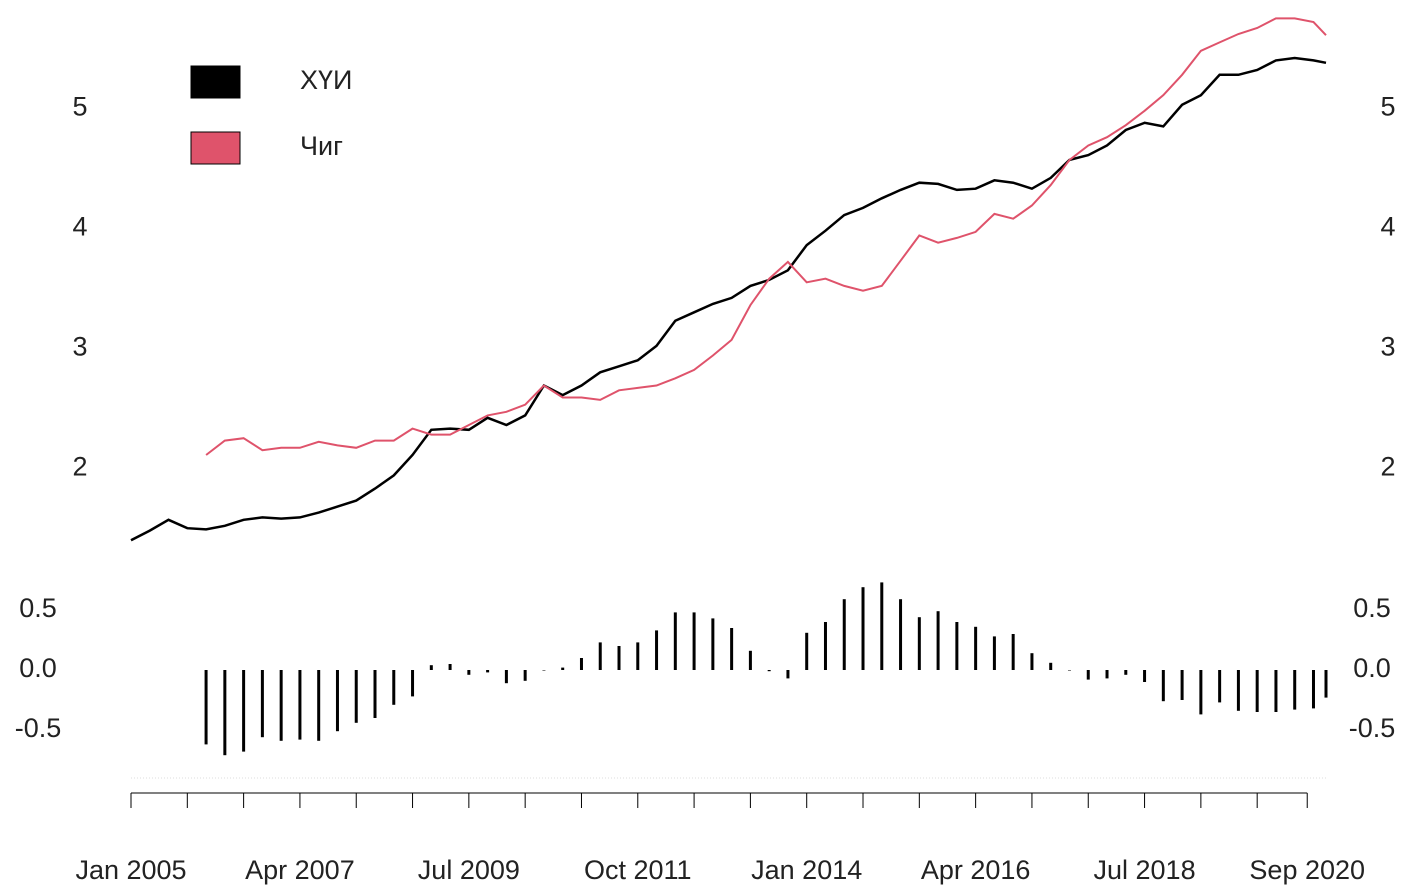 The width and height of the screenshot is (1411, 890). Describe the element at coordinates (806, 870) in the screenshot. I see `x-tick-label: Jan 2014` at that location.